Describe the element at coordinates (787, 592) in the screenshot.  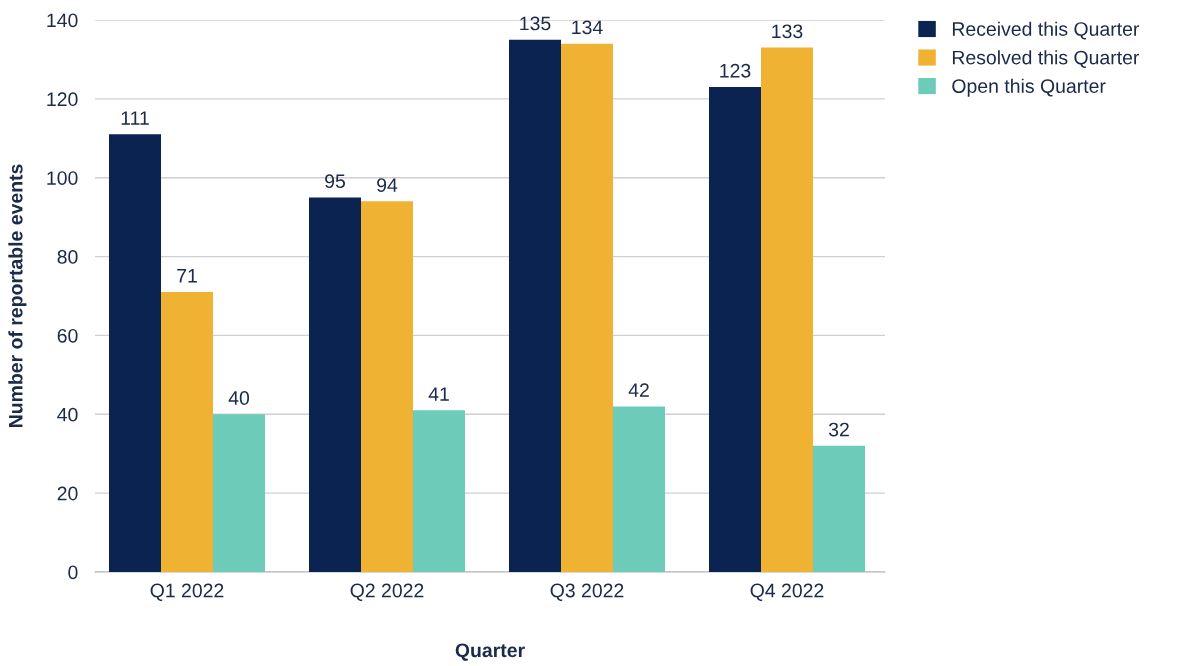
I see `x-tick-label: Q4 2022` at that location.